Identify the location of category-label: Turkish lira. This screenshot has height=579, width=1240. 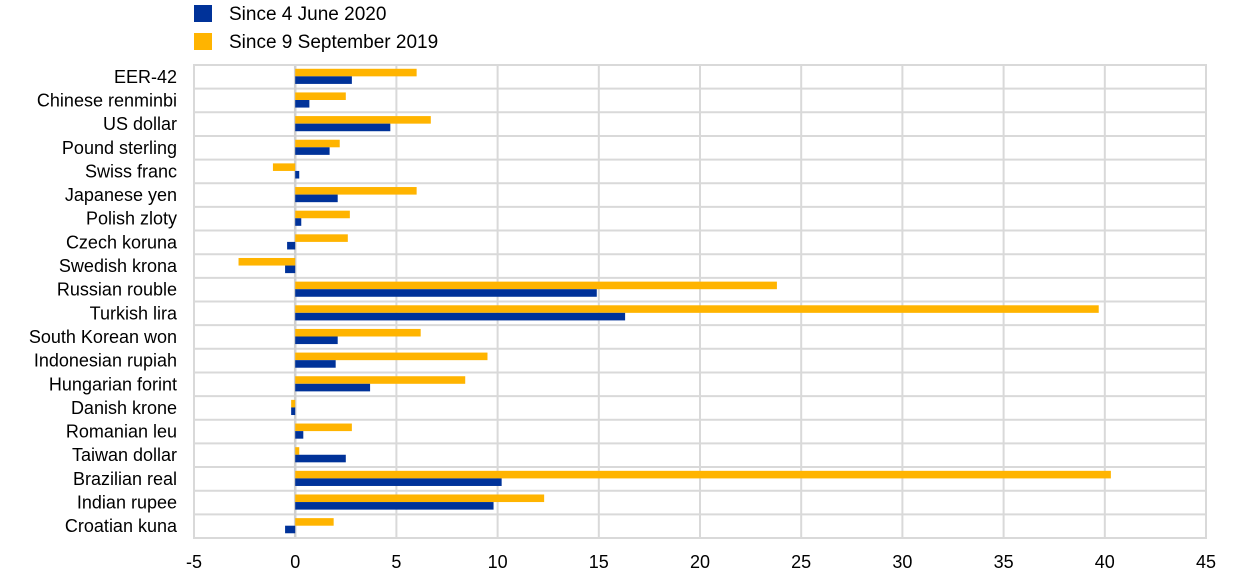
(134, 313).